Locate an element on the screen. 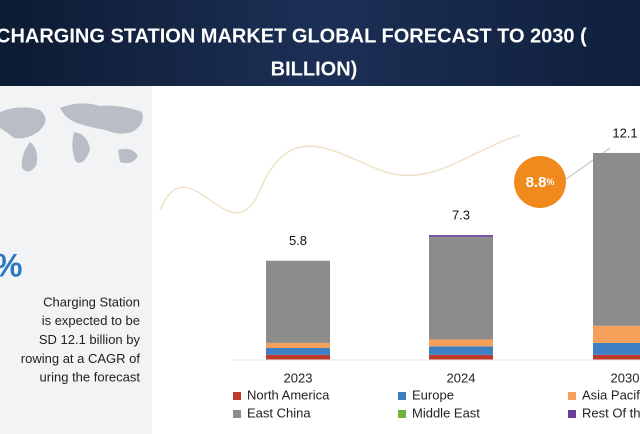 The image size is (640, 434). x-tick-label: 2030 is located at coordinates (625, 377).